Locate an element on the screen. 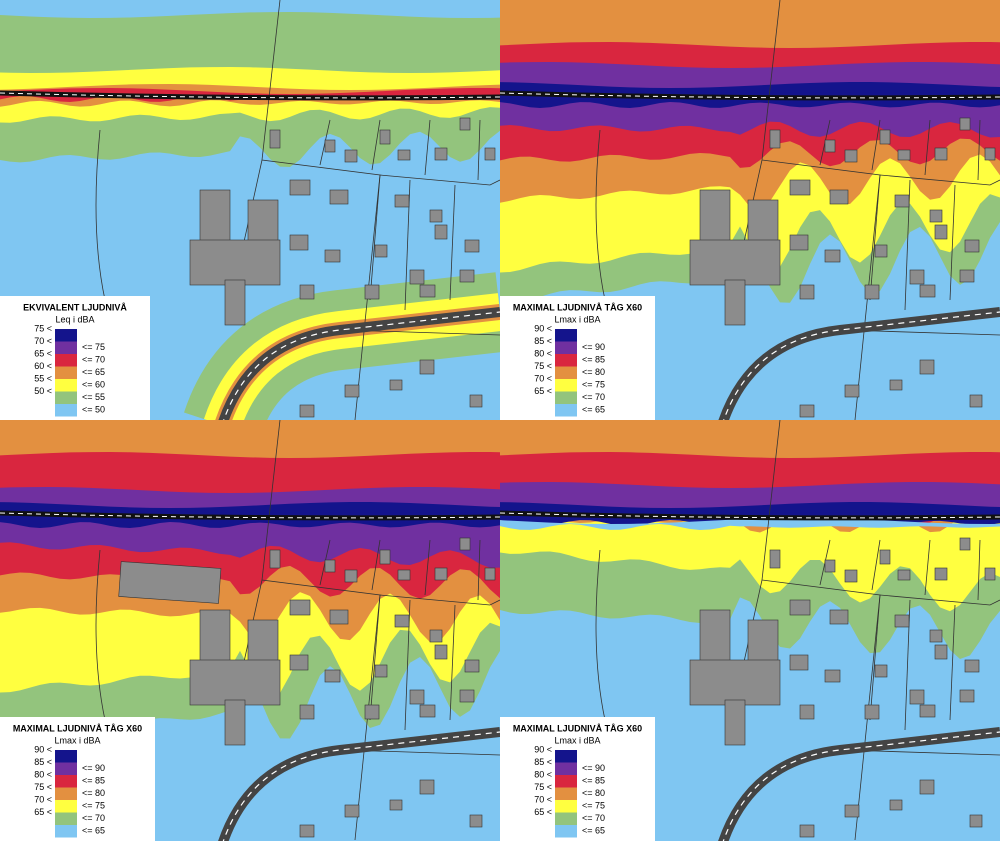  legend-low: 70 < is located at coordinates (43, 799).